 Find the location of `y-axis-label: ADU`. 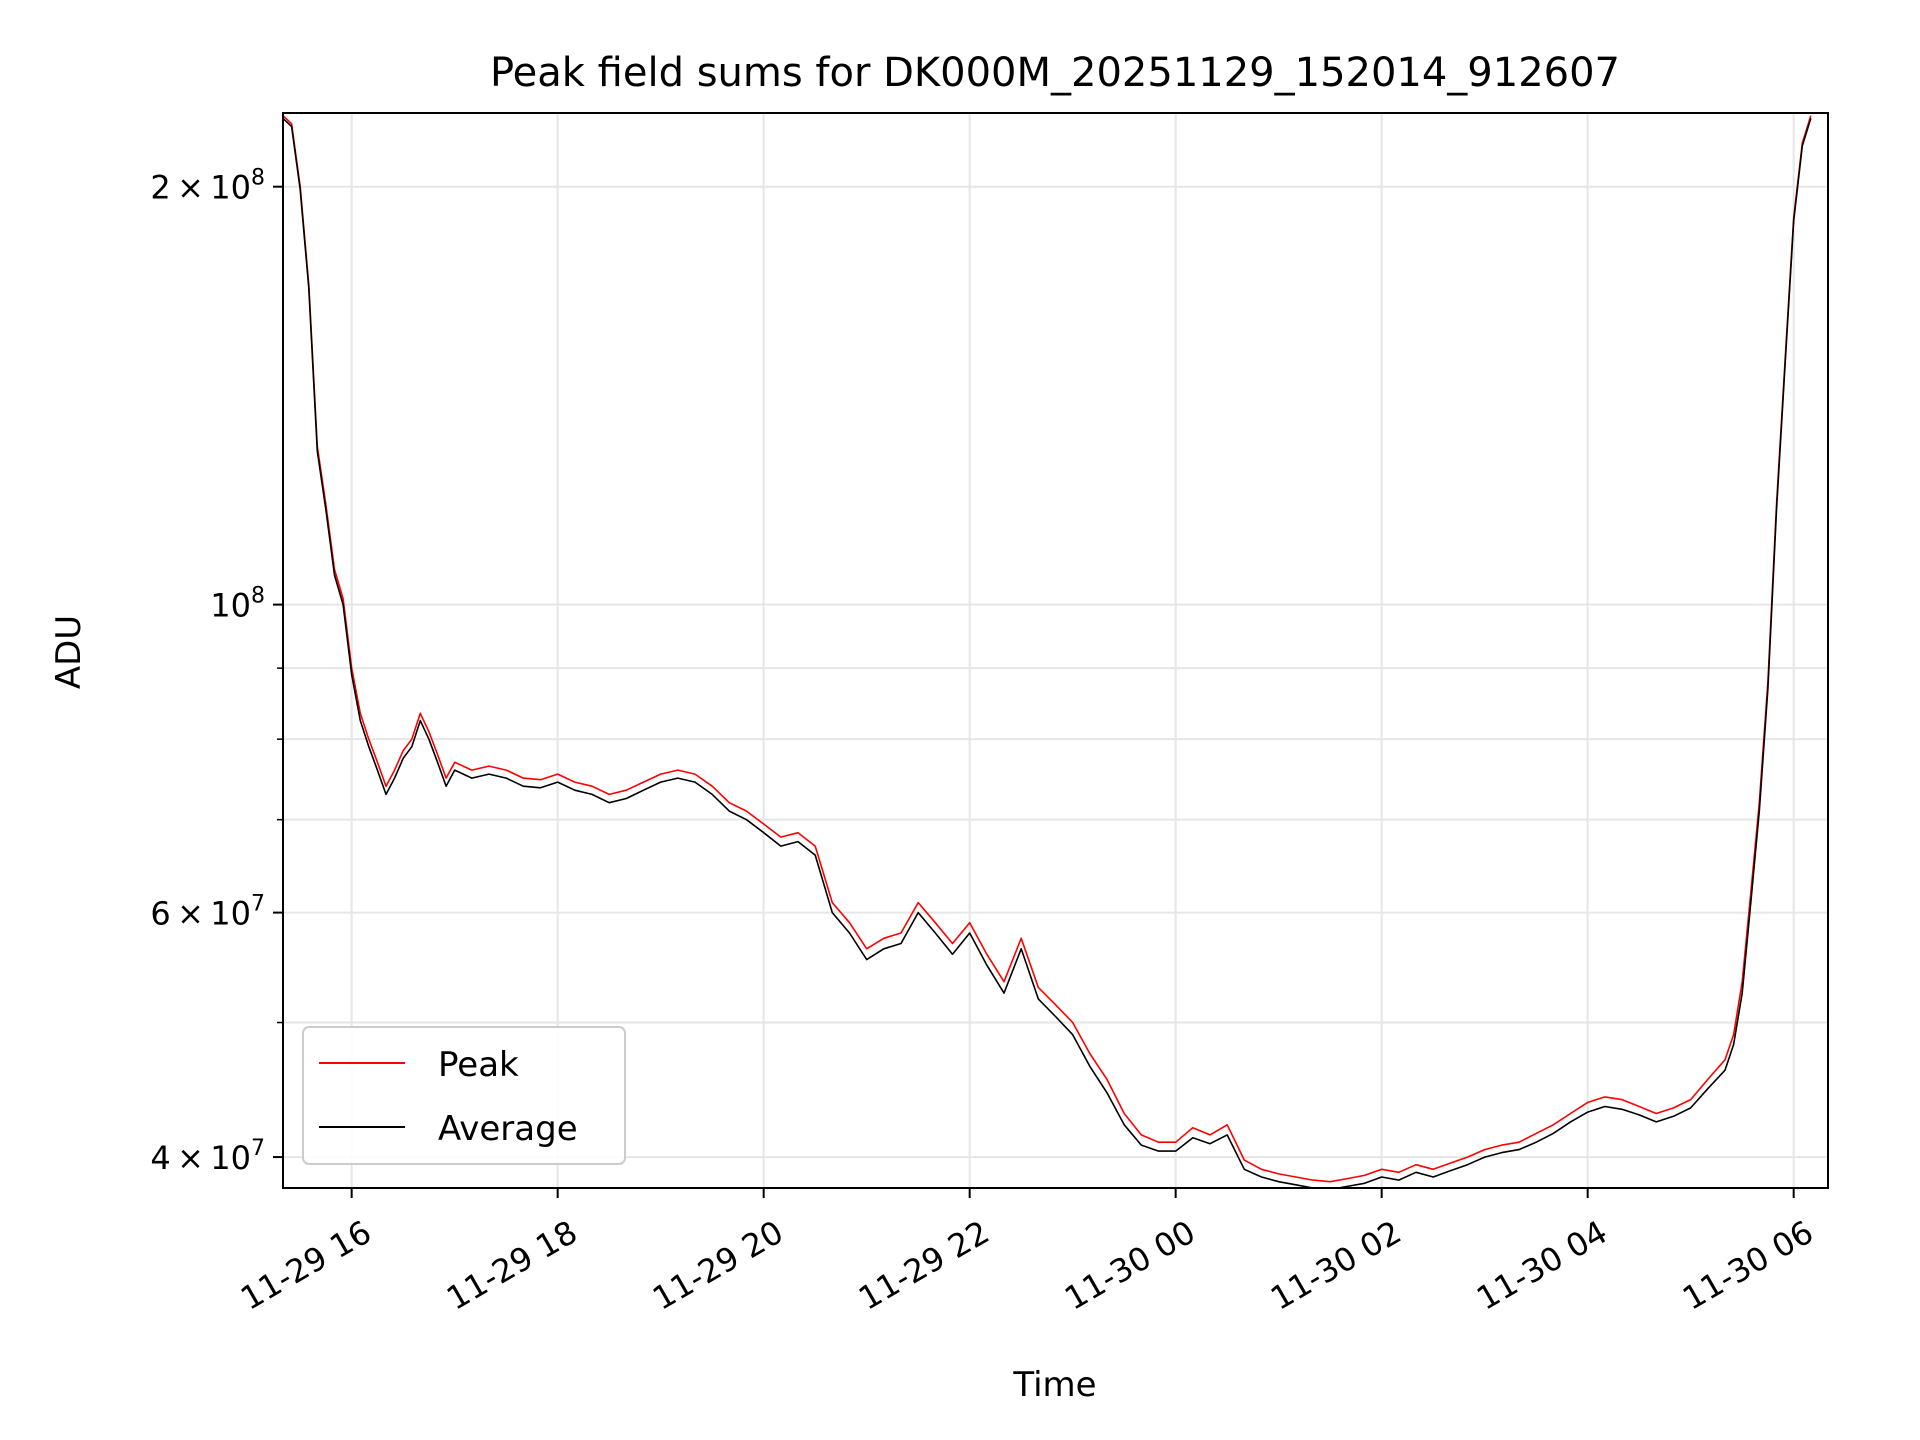

y-axis-label: ADU is located at coordinates (69, 652).